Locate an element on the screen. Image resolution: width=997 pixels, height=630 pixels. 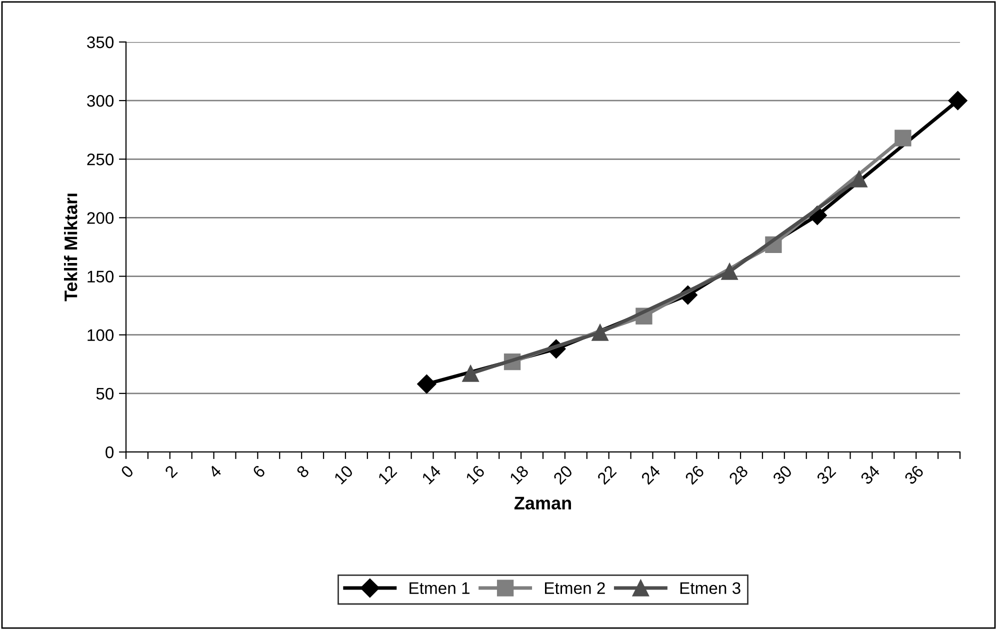
y-tick-label: 50 is located at coordinates (105, 394).